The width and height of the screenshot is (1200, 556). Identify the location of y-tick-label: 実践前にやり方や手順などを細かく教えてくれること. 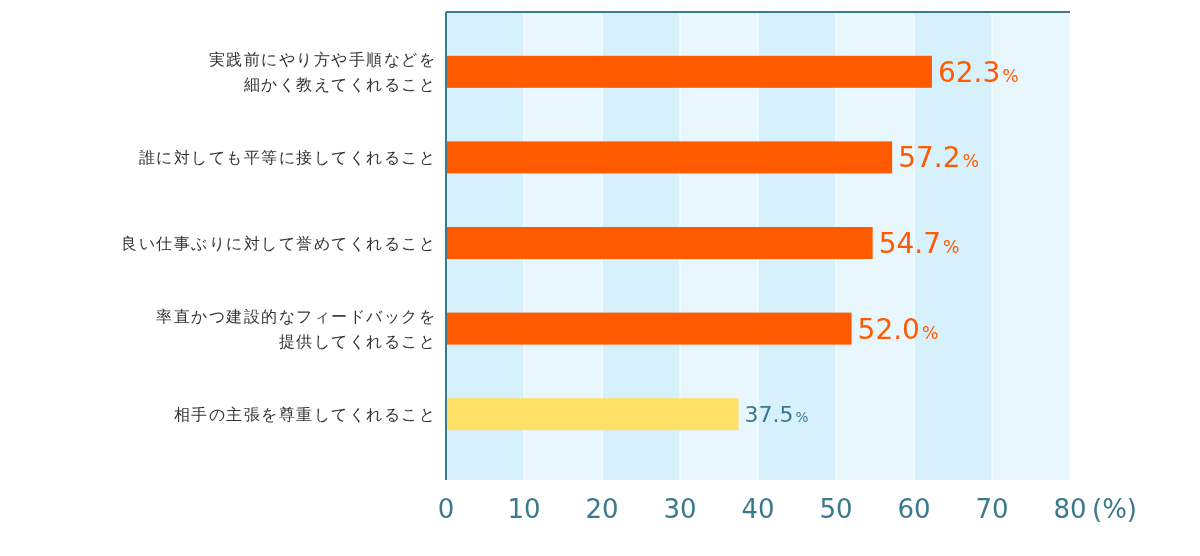
(322, 72).